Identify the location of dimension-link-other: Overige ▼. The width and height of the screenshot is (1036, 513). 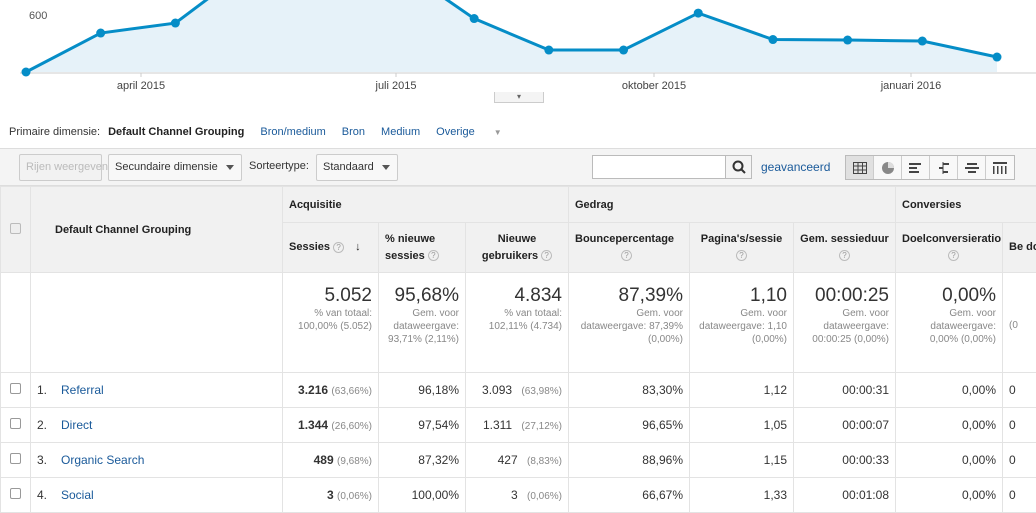
(477, 132).